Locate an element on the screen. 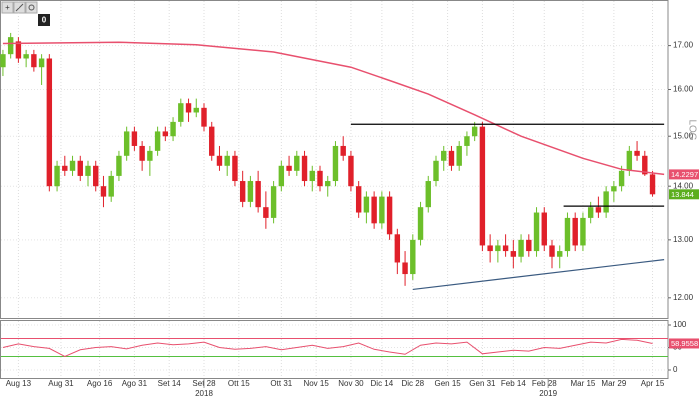  x-tick-label: Feb 28 is located at coordinates (544, 383).